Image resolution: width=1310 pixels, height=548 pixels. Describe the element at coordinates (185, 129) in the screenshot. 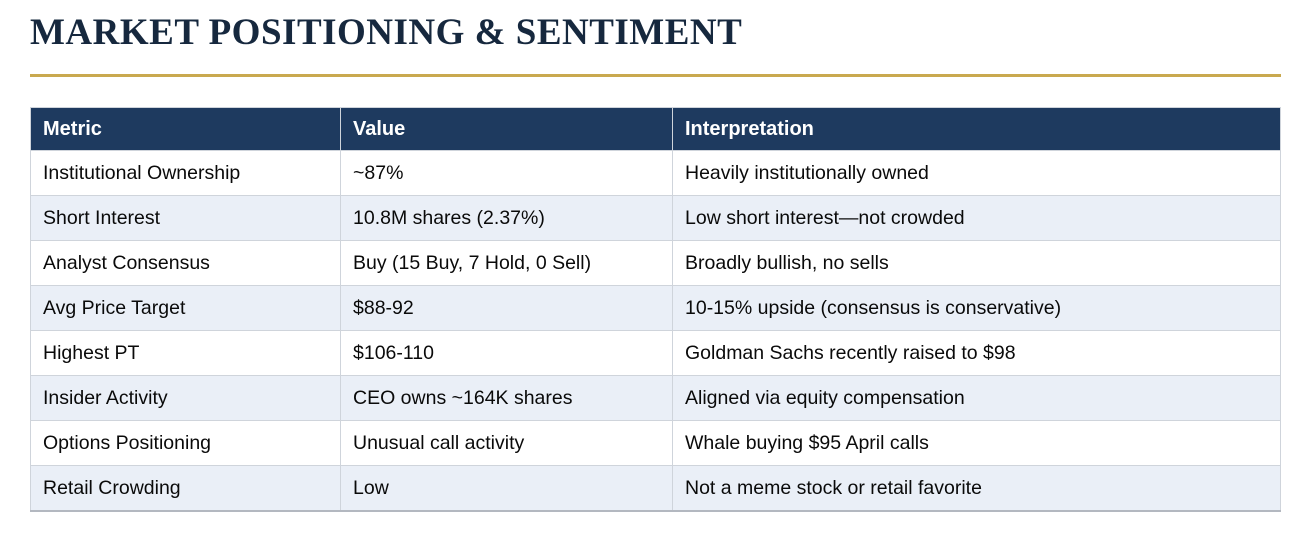

I see `column-header-metric: Metric` at that location.